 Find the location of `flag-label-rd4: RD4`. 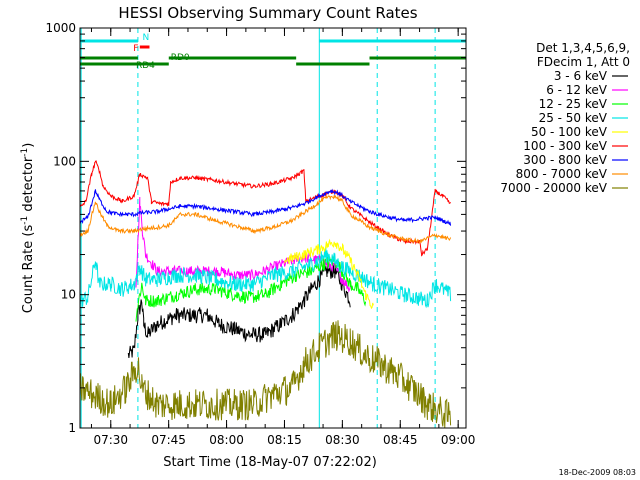

flag-label-rd4: RD4 is located at coordinates (145, 66).